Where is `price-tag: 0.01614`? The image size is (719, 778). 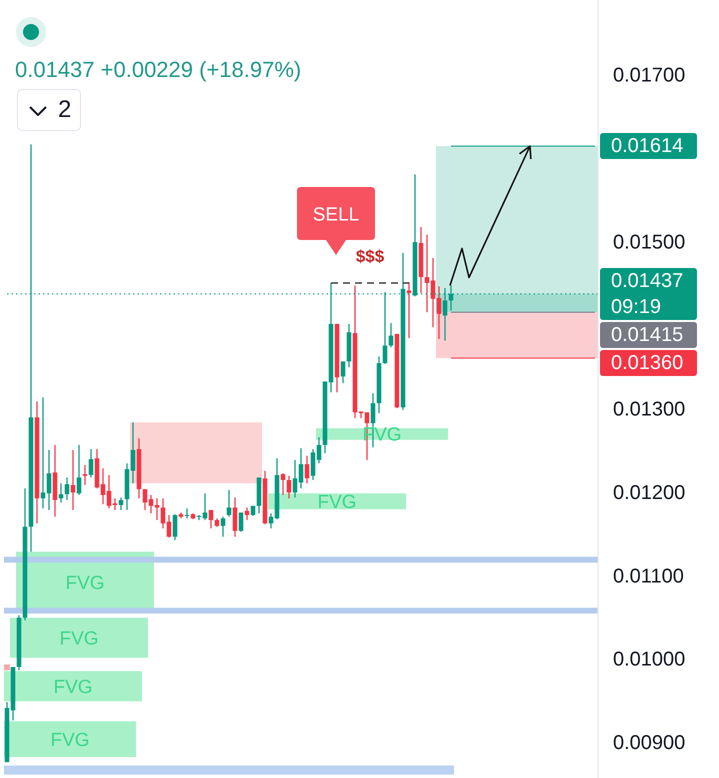 price-tag: 0.01614 is located at coordinates (648, 146).